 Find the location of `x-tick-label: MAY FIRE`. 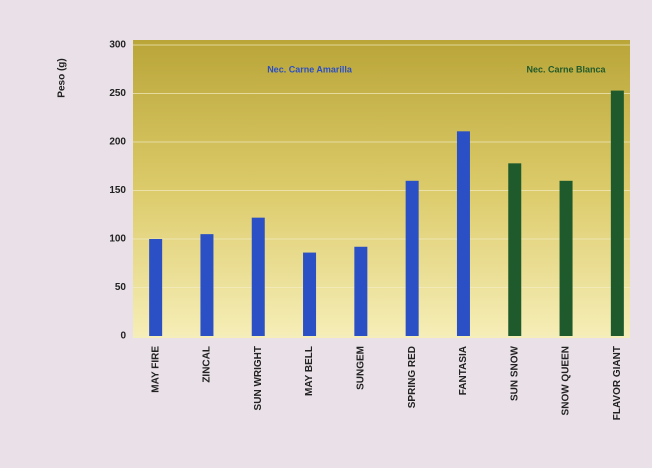

x-tick-label: MAY FIRE is located at coordinates (155, 369).